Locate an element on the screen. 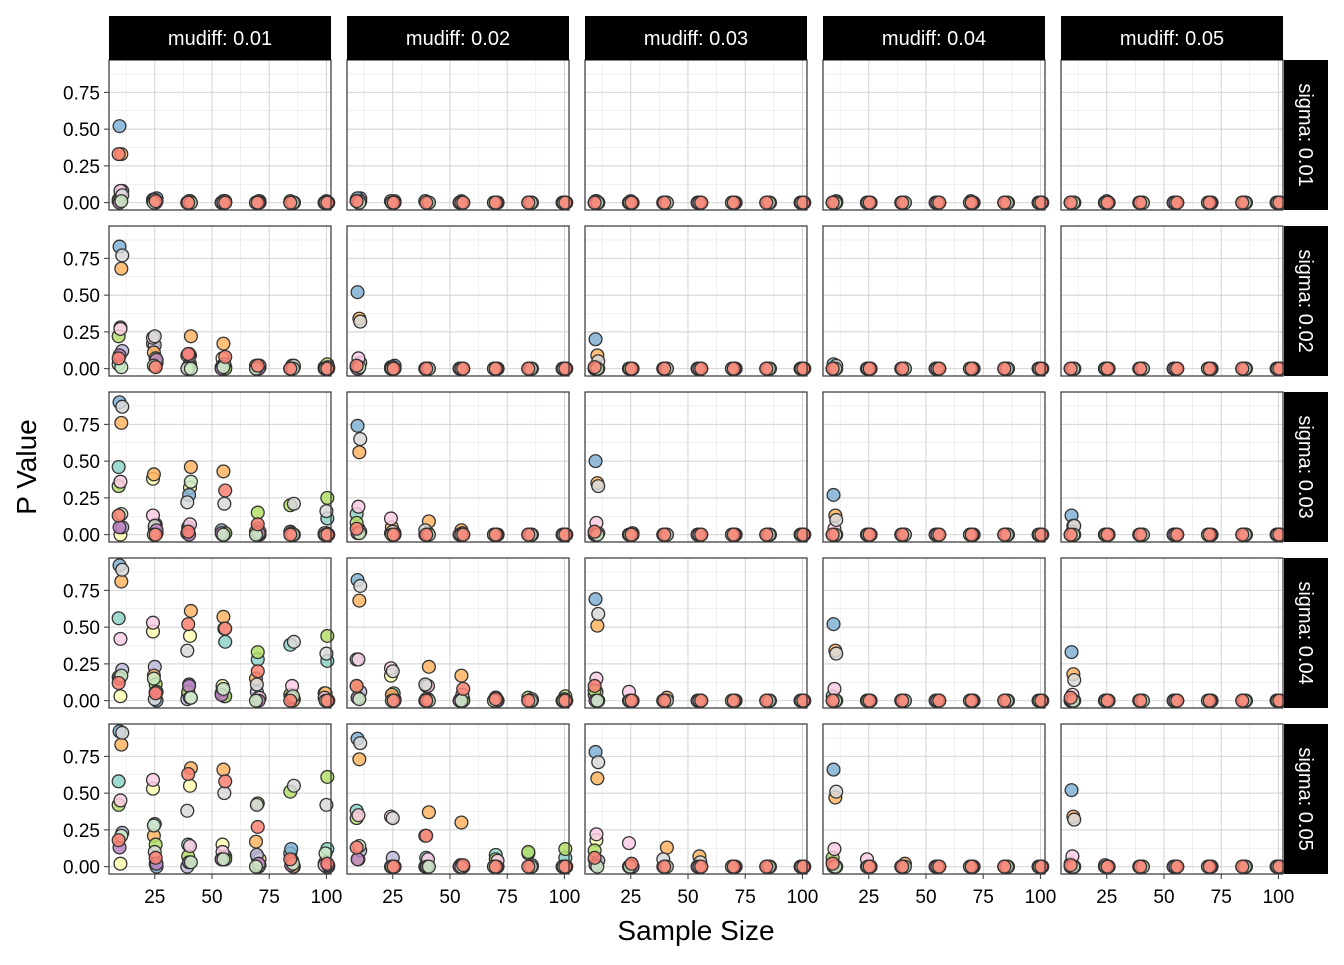 Image resolution: width=1344 pixels, height=965 pixels. x-tick-label: 50 is located at coordinates (925, 897).